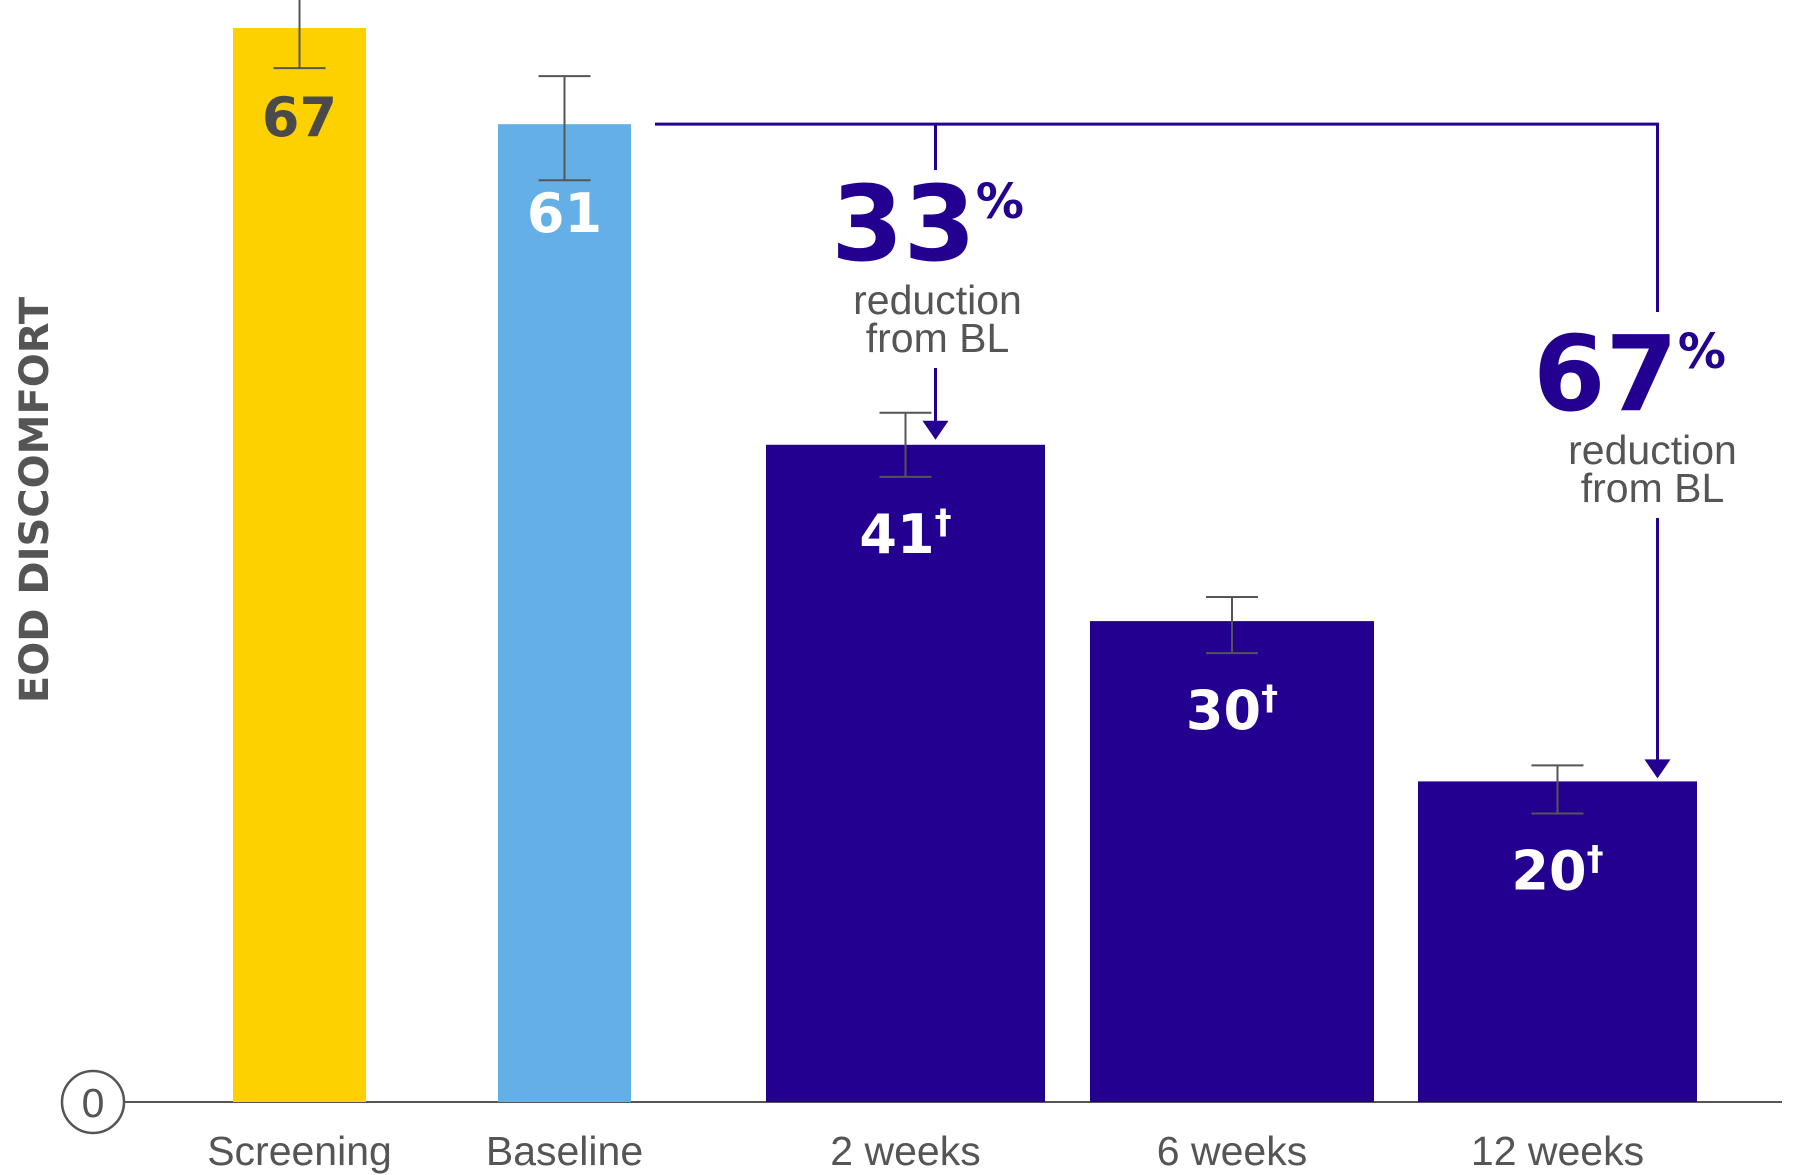 This screenshot has height=1175, width=1796. What do you see at coordinates (564, 128) in the screenshot?
I see `error-bar-baseline` at bounding box center [564, 128].